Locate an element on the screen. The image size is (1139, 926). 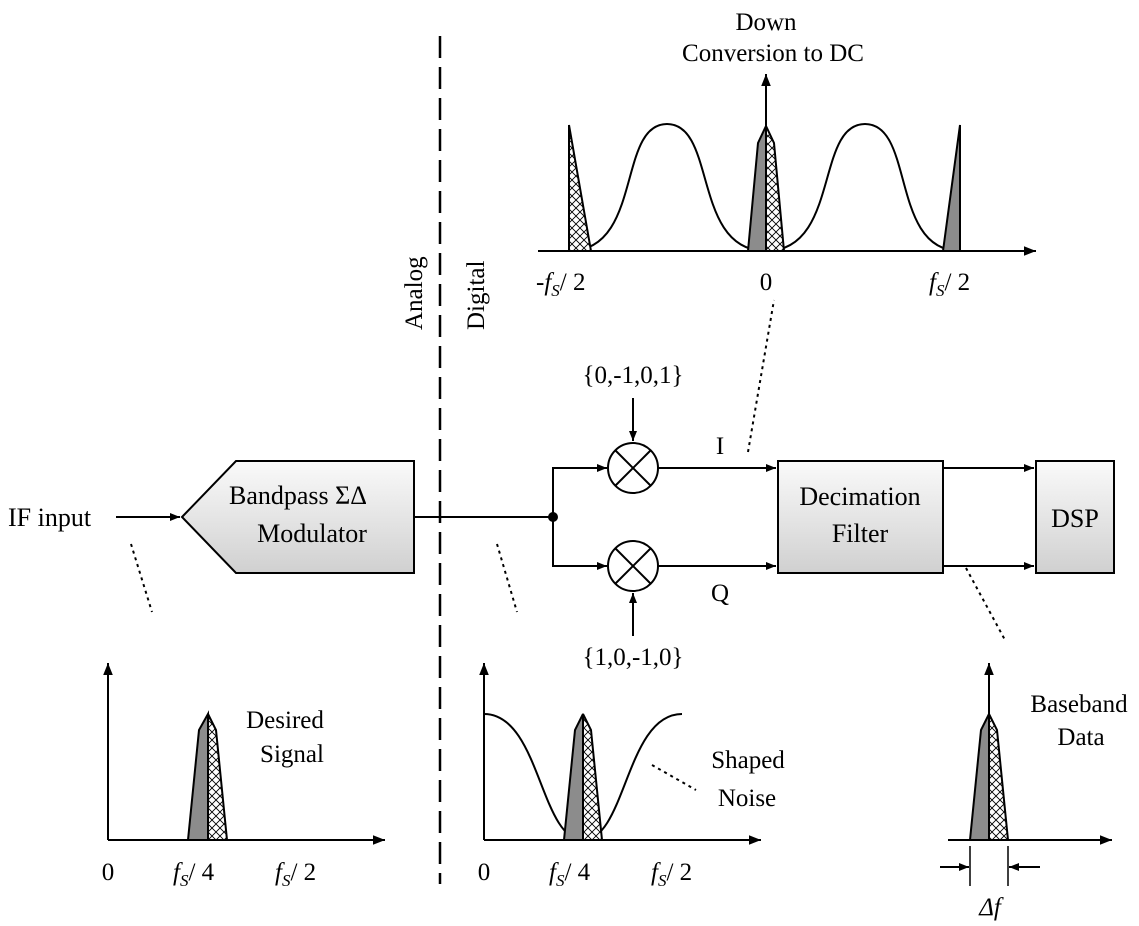
decimation-label-line2: Filter is located at coordinates (860, 533).